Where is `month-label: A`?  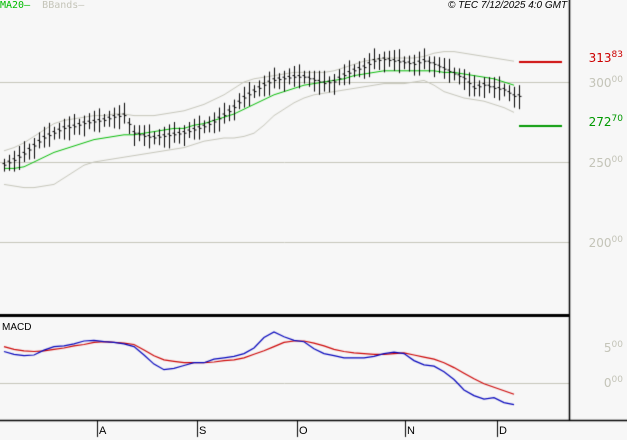
month-label: A is located at coordinates (103, 431).